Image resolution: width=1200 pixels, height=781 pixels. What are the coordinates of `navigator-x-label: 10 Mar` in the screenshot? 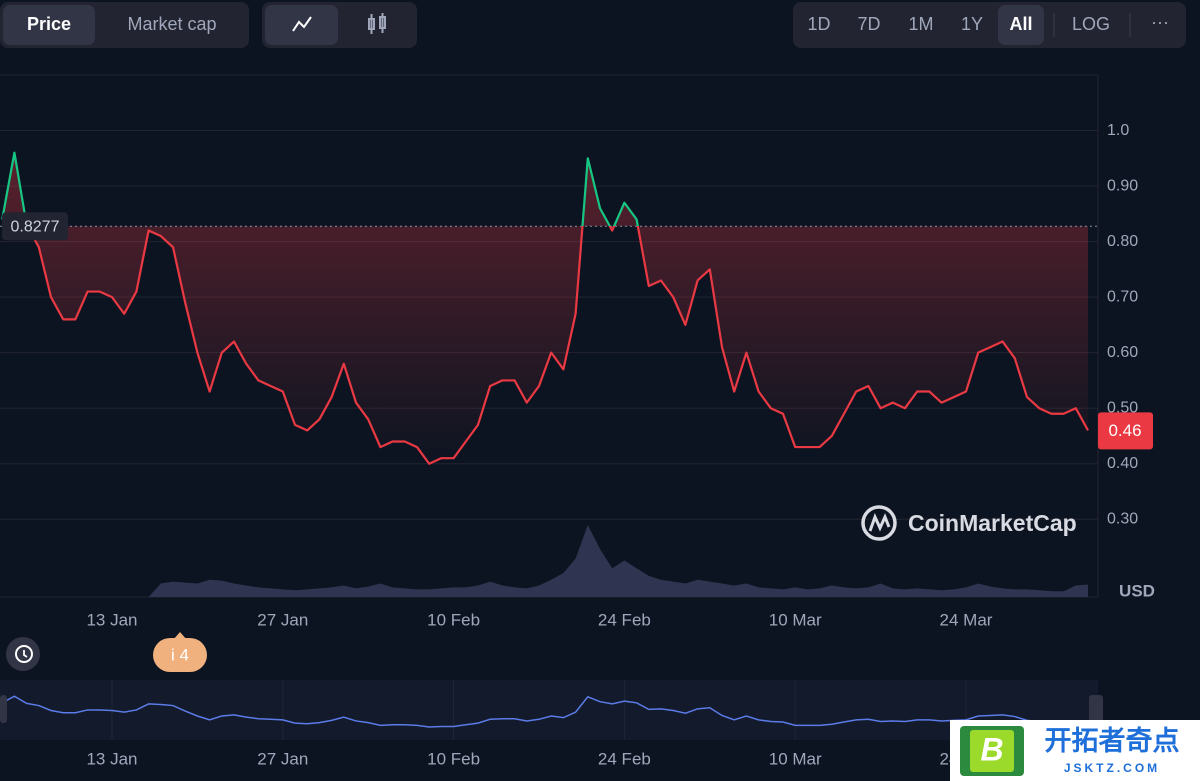 It's located at (795, 758).